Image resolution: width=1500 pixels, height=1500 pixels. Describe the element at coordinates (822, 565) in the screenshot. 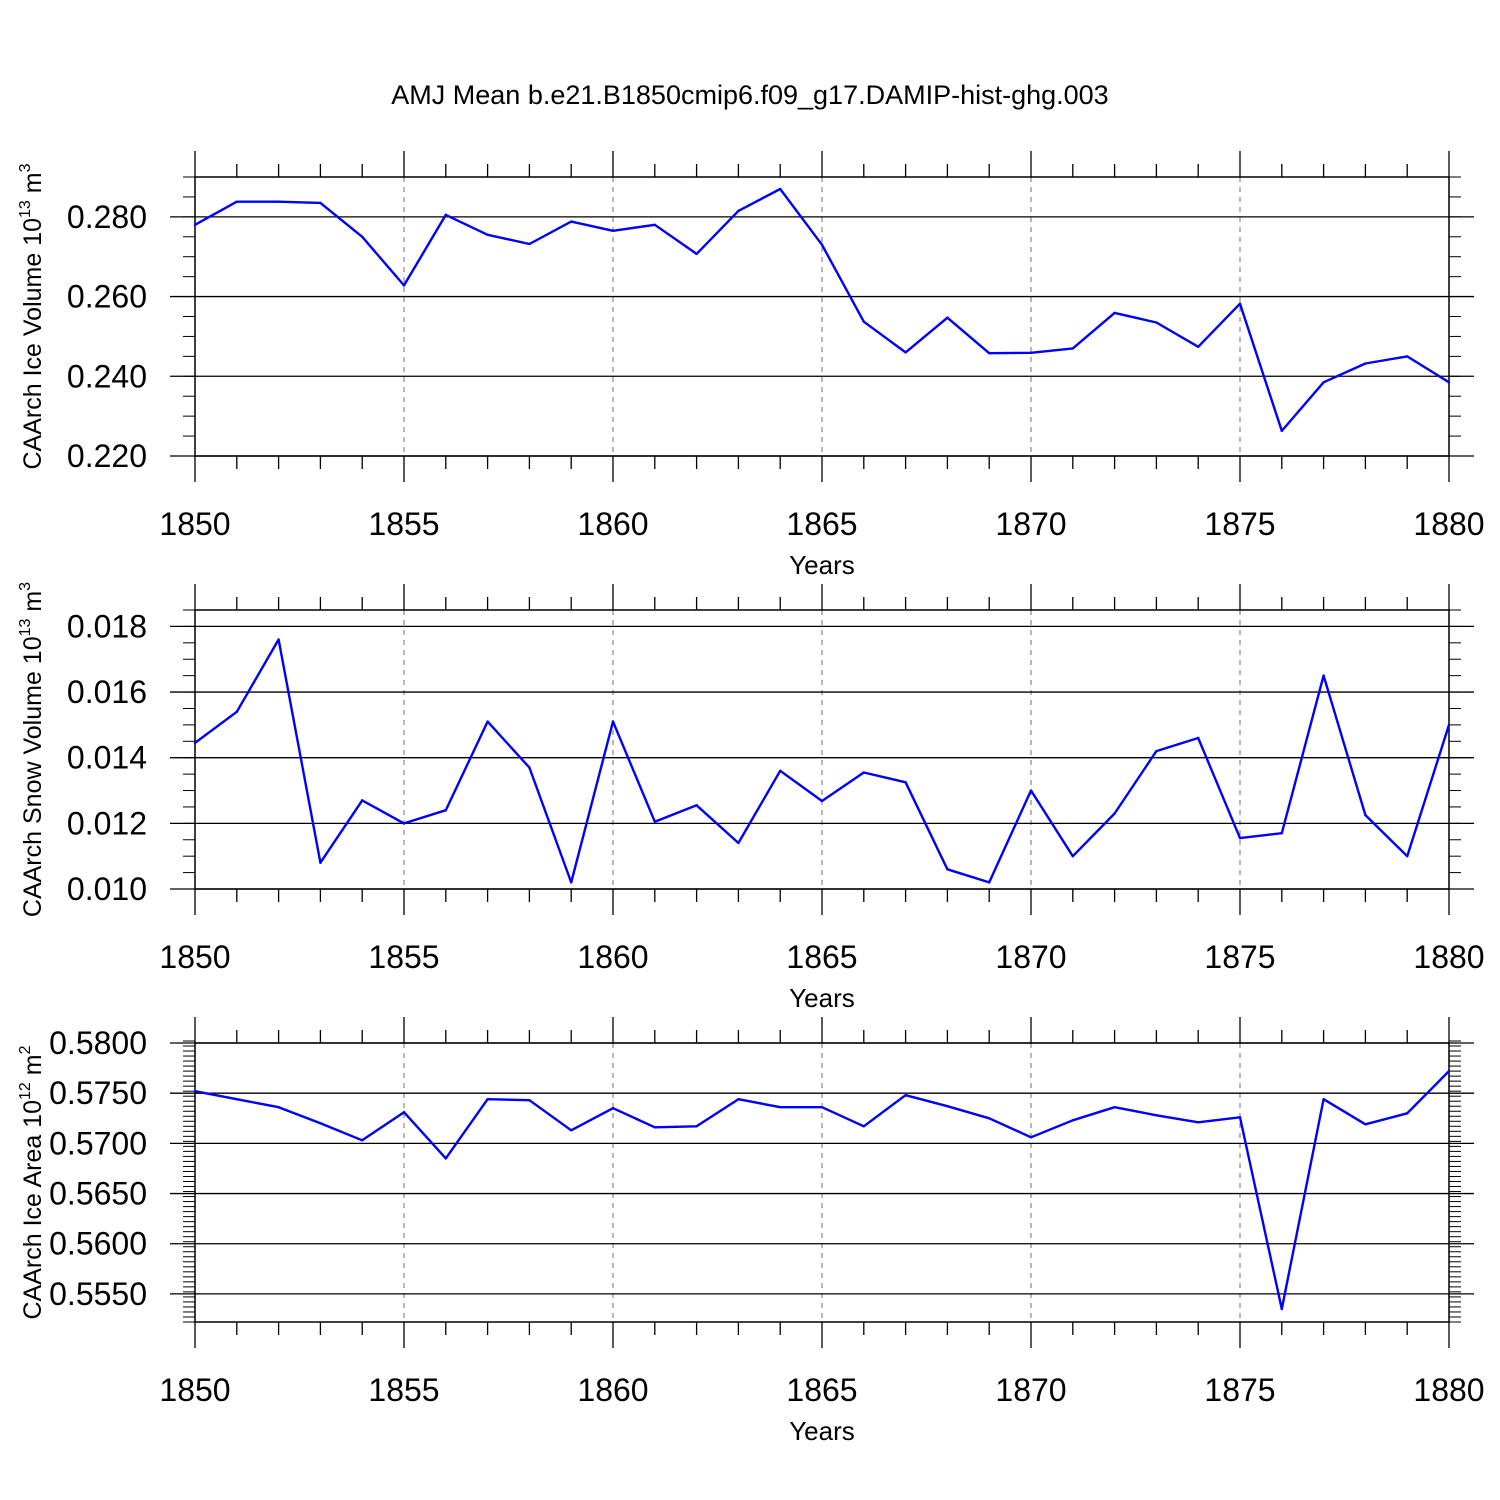

I see `panel-1-x-axis-label: Years` at that location.